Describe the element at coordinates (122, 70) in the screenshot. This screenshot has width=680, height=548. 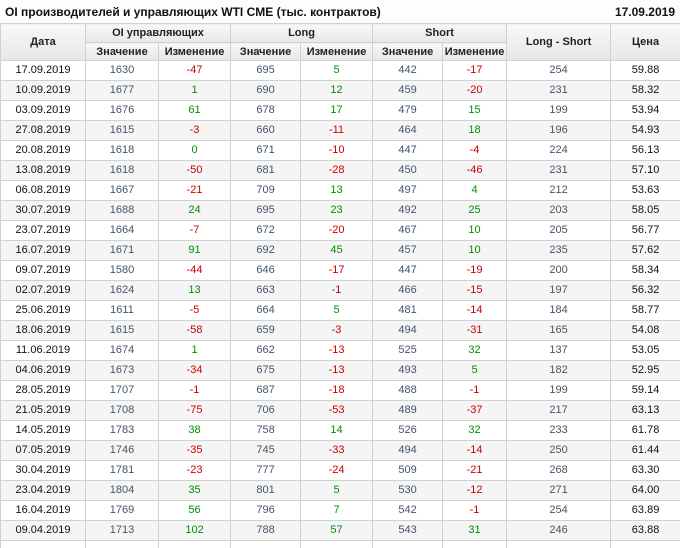
I see `value-cell: 1630` at that location.